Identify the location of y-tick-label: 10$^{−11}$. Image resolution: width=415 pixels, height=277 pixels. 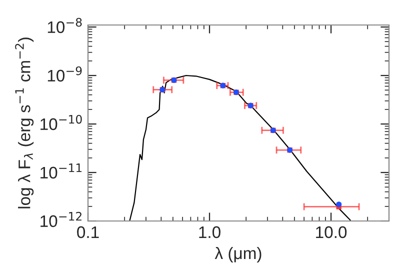
(61, 171).